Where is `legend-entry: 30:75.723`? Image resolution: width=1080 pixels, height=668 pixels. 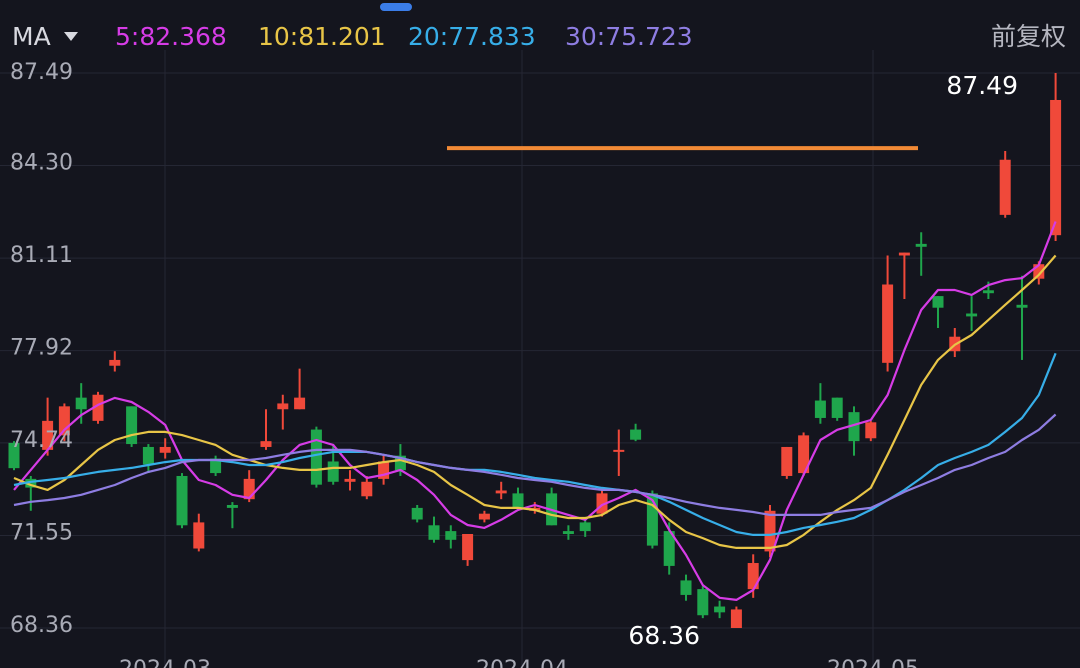 legend-entry: 30:75.723 is located at coordinates (629, 36).